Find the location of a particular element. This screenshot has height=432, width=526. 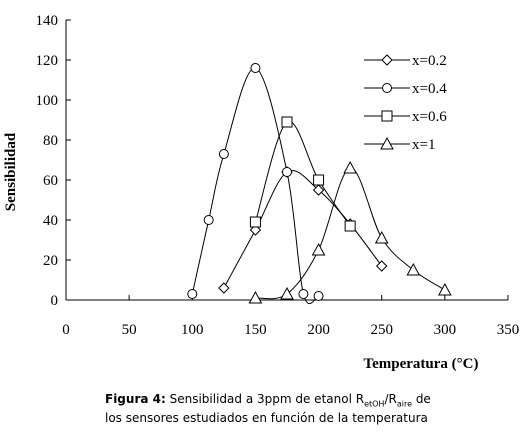

y-tick-label: 0 is located at coordinates (55, 301).